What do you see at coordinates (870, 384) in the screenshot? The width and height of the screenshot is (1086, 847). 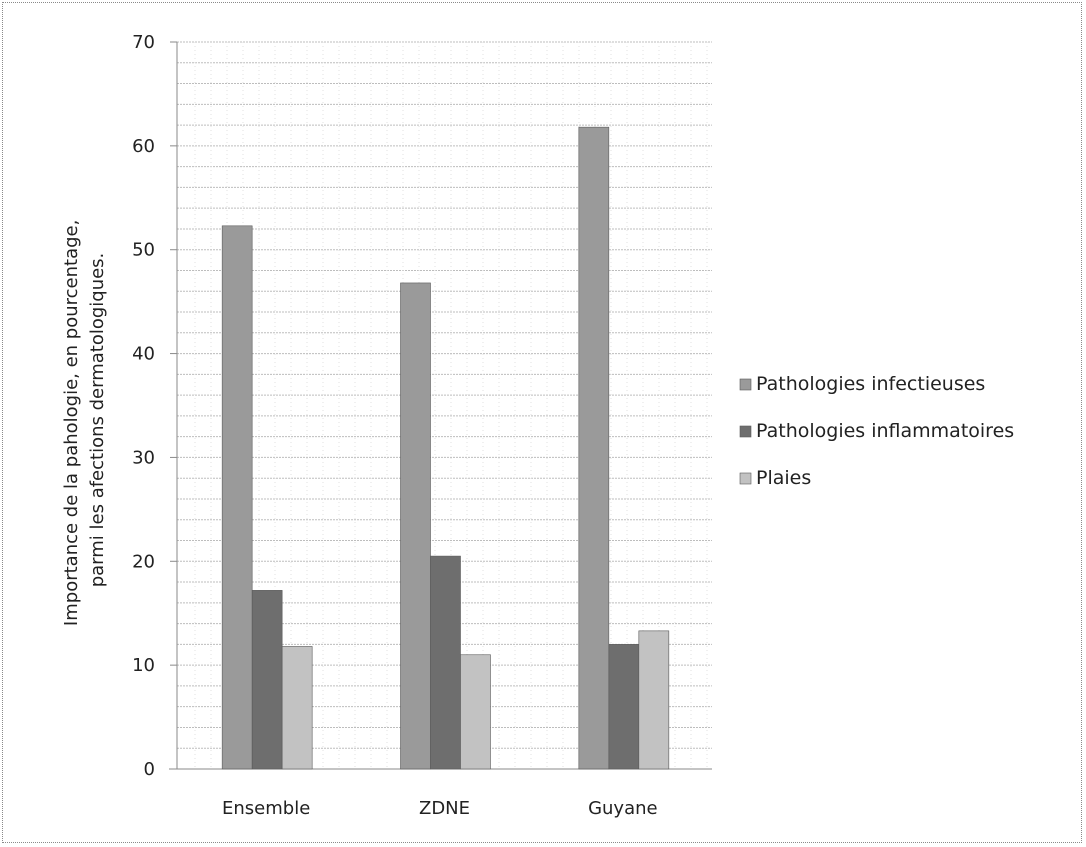 I see `legend-label: Pathologies infectieuses` at bounding box center [870, 384].